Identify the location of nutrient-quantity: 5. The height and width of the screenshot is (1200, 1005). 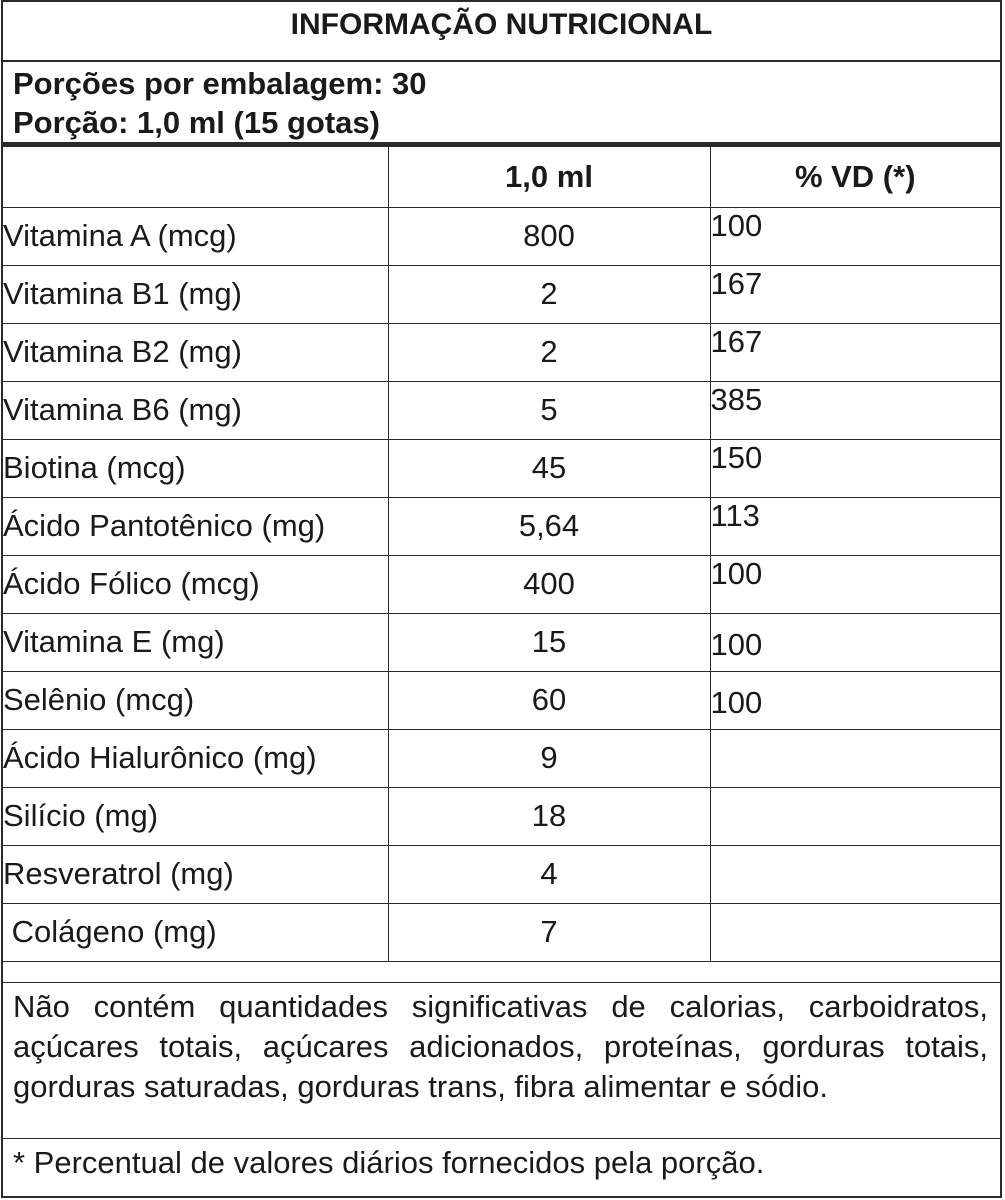
(549, 410).